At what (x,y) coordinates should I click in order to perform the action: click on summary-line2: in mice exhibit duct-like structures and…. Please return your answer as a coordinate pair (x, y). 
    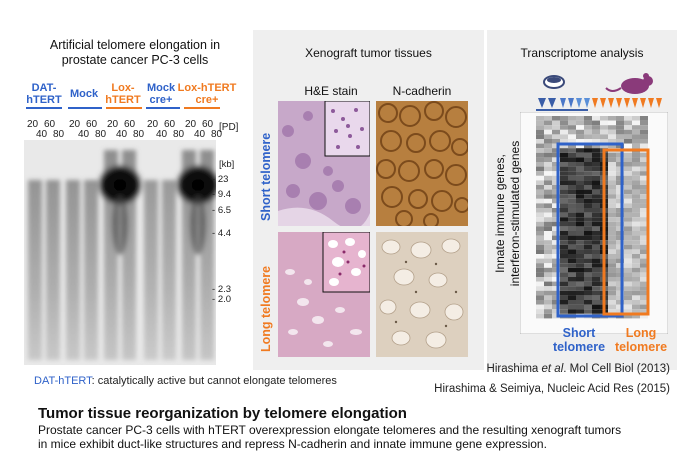
    Looking at the image, I should click on (292, 444).